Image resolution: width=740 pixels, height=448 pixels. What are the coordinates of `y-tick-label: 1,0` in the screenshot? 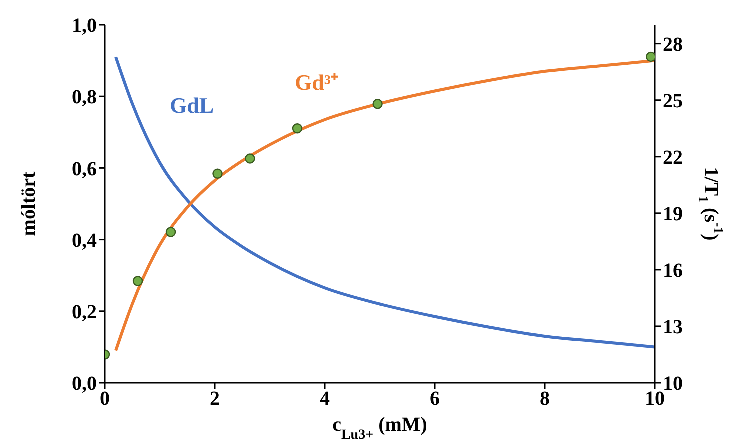 It's located at (84, 26).